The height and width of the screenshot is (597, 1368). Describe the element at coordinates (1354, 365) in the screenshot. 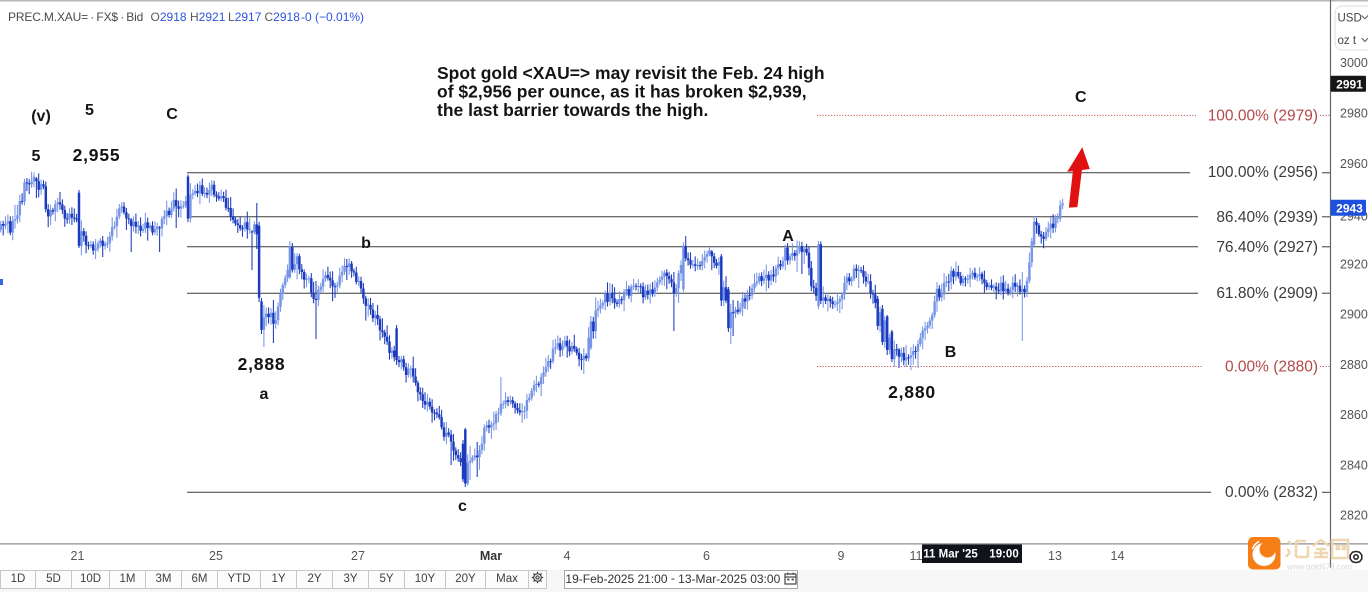

I see `svg-text: 2880` at that location.